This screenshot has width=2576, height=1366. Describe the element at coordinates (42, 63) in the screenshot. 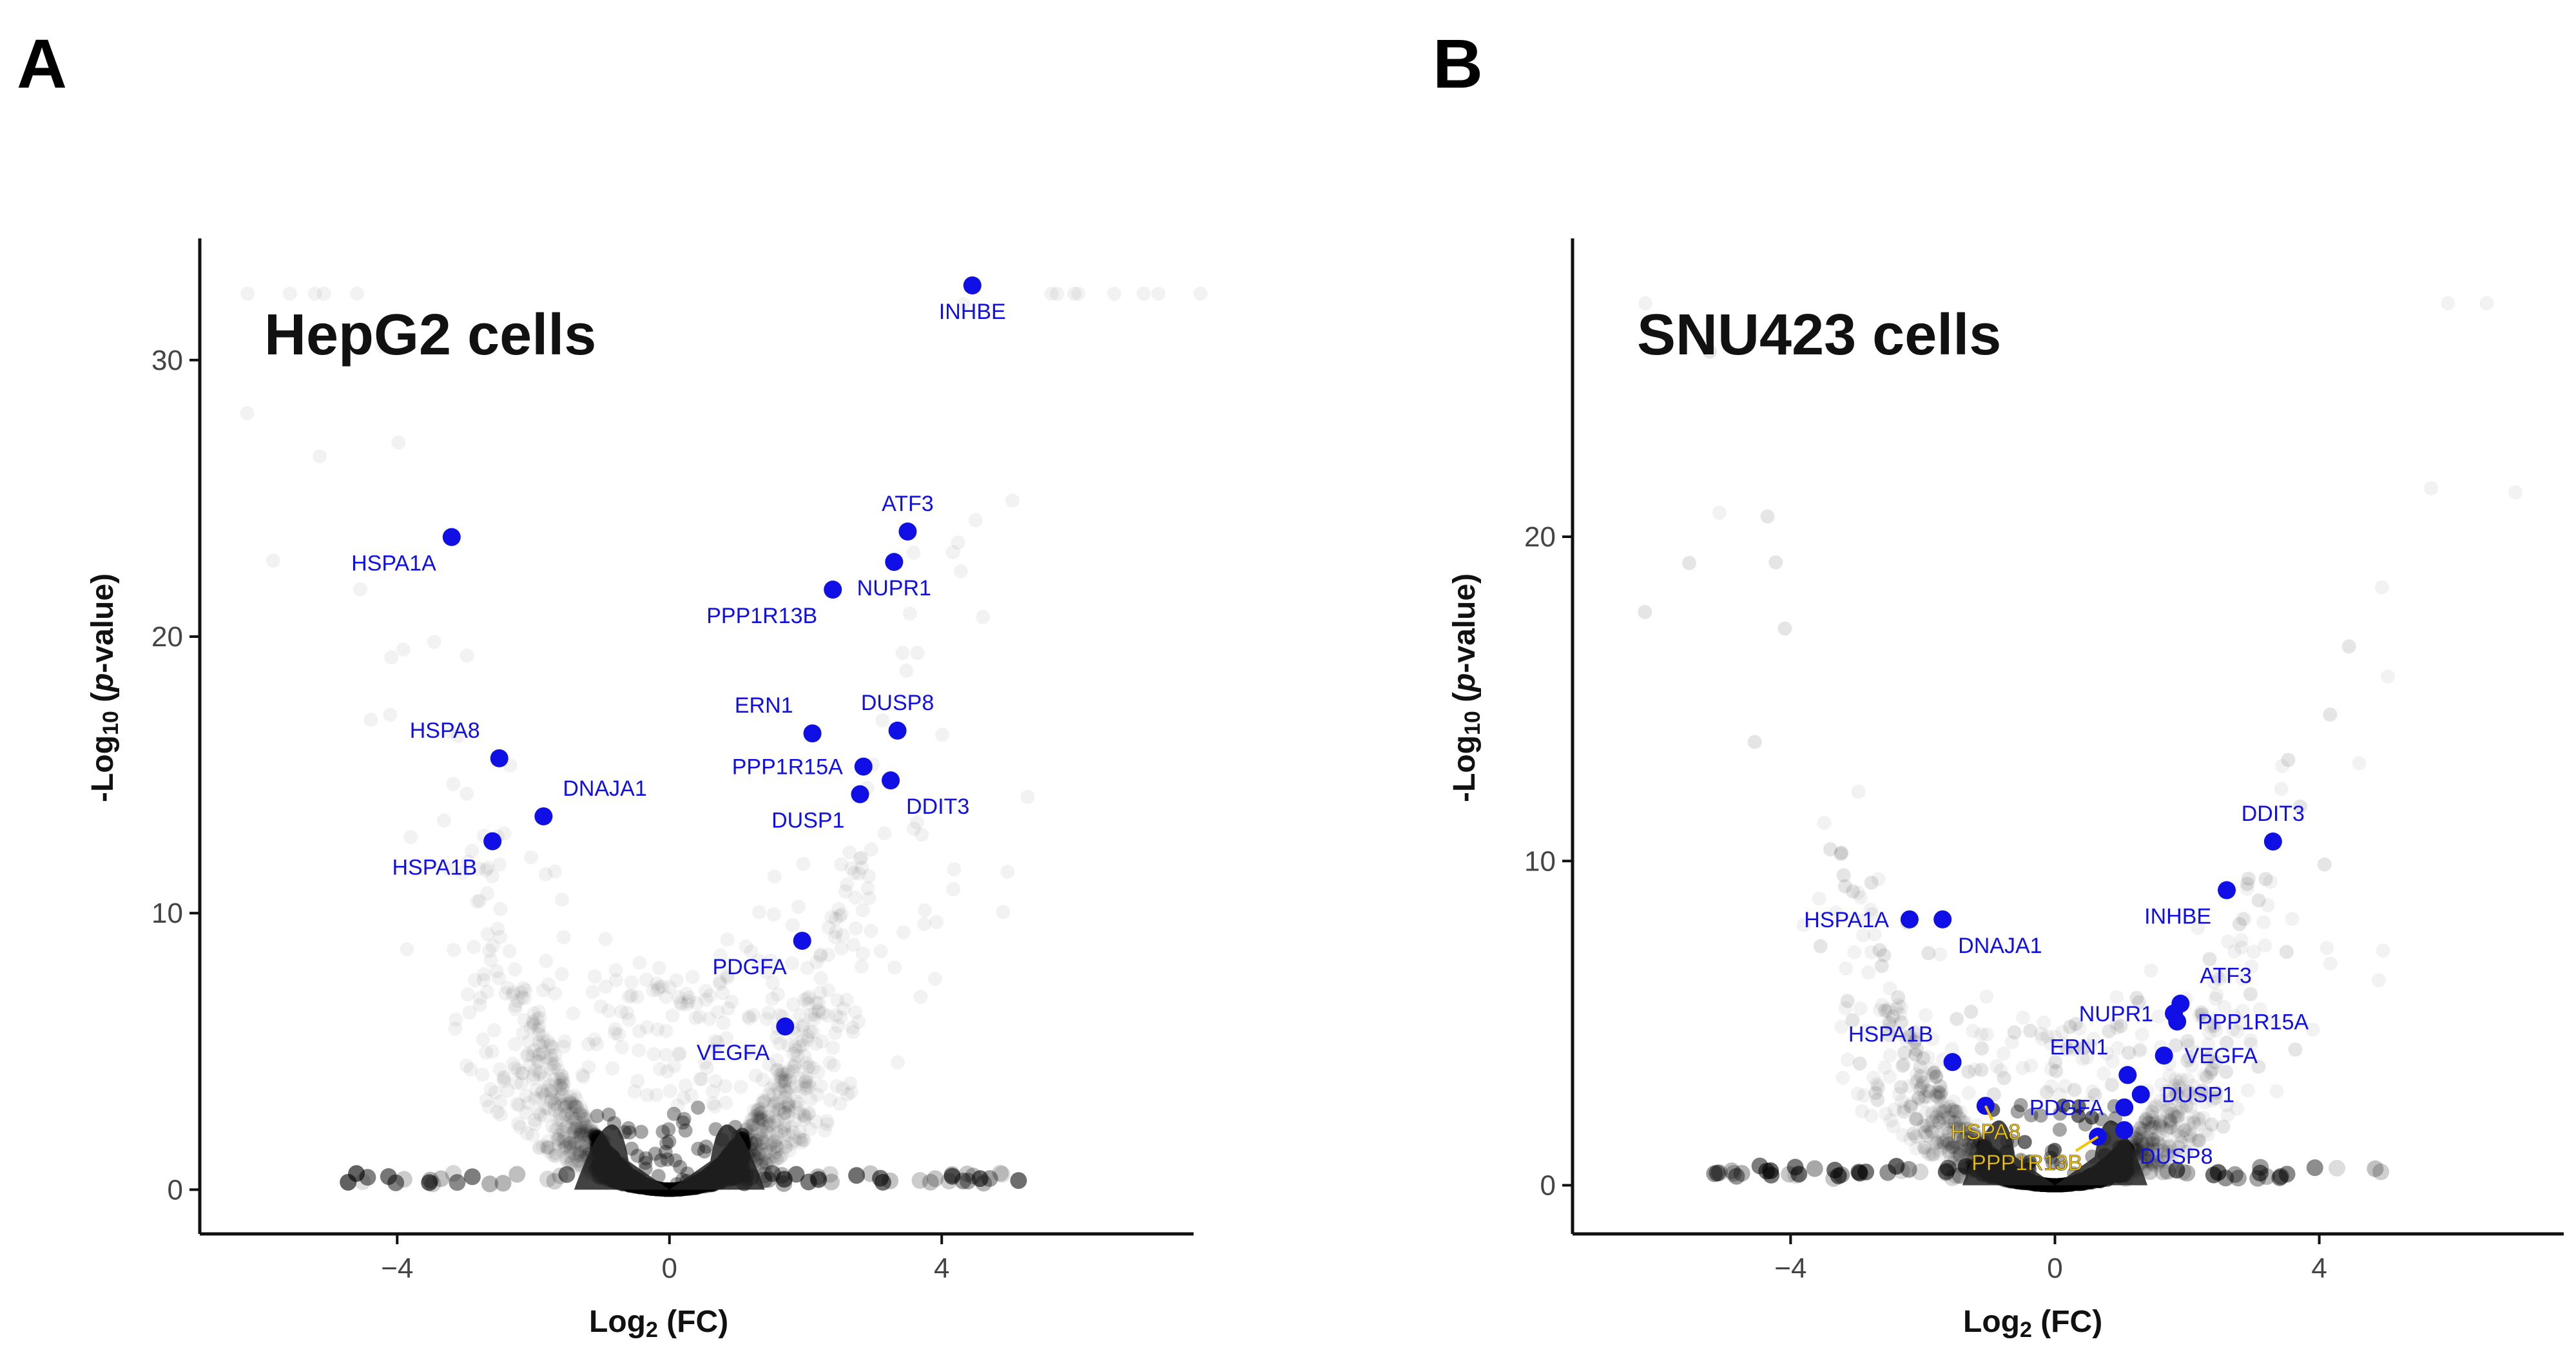

I see `panel-letter-a: A` at that location.